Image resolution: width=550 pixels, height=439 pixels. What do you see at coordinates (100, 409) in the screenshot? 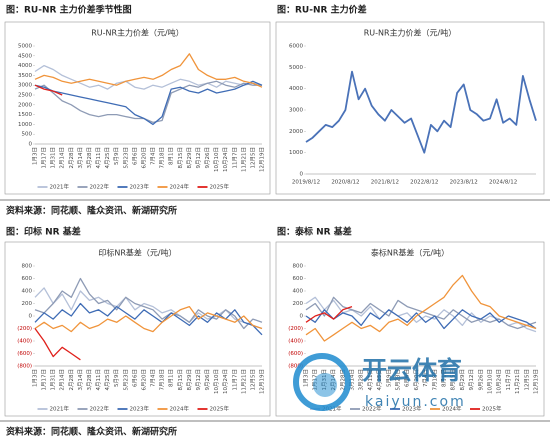
I see `legend-label: 2022年` at bounding box center [100, 409].